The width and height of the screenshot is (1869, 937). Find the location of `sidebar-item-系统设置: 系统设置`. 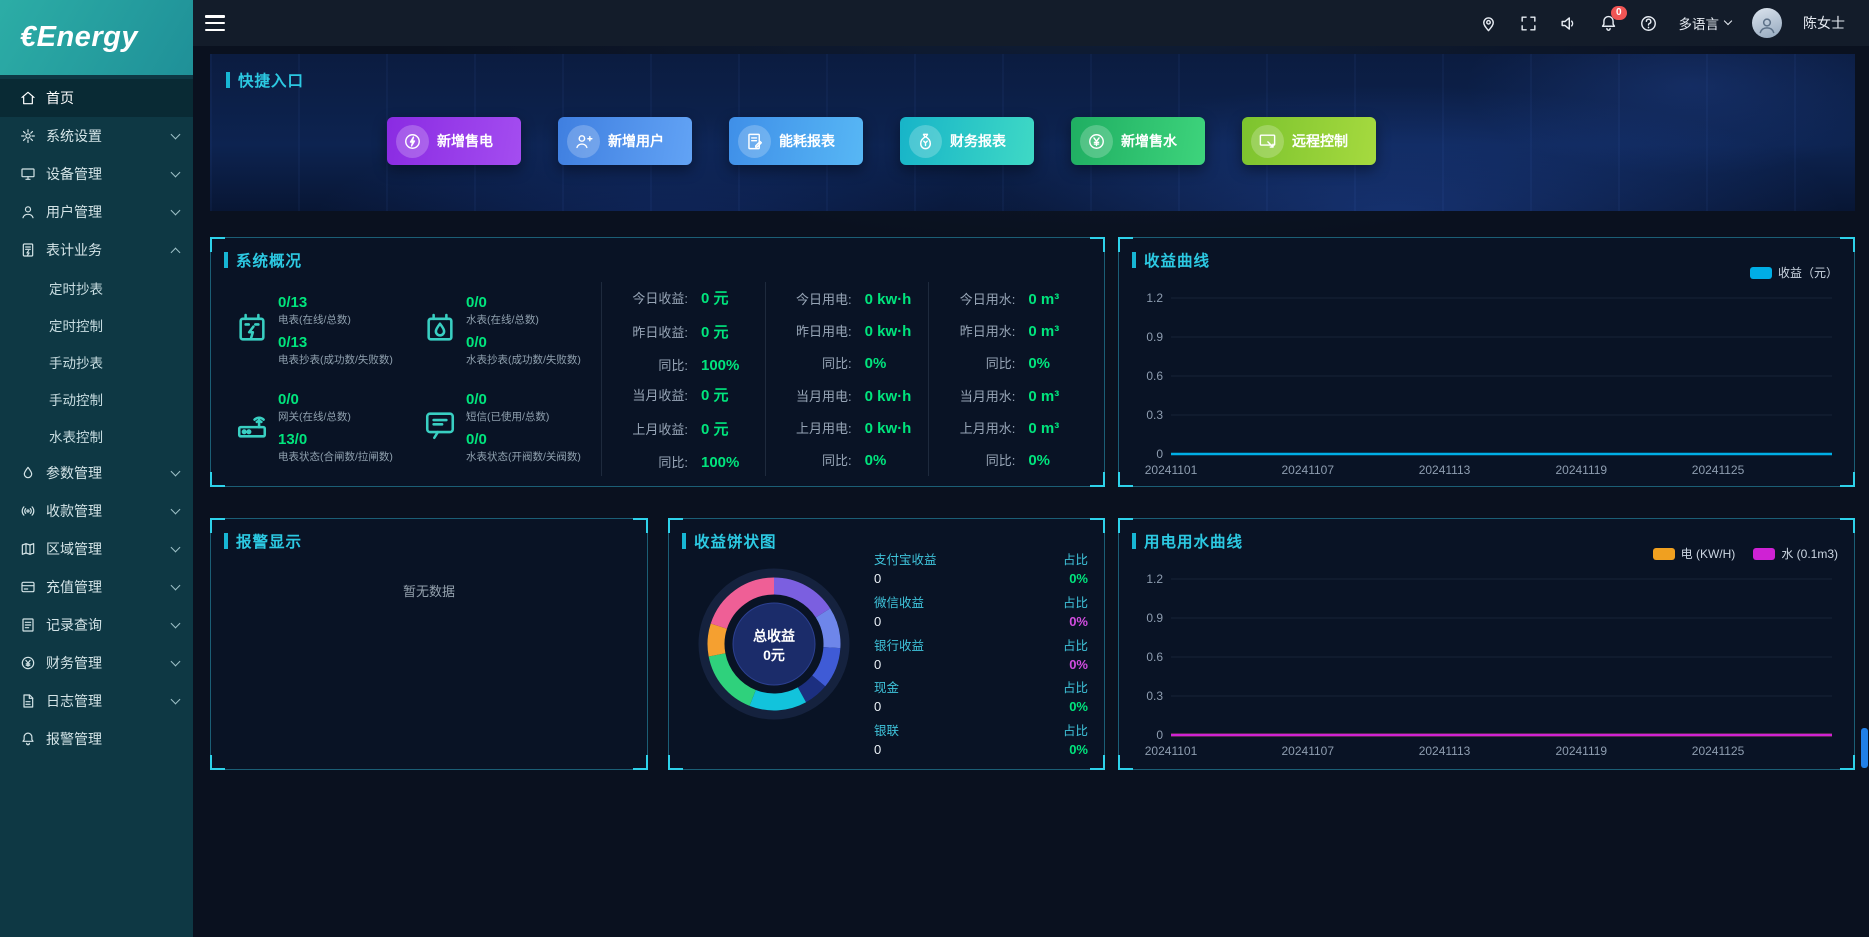

sidebar-item-系统设置: 系统设置 is located at coordinates (96, 136).